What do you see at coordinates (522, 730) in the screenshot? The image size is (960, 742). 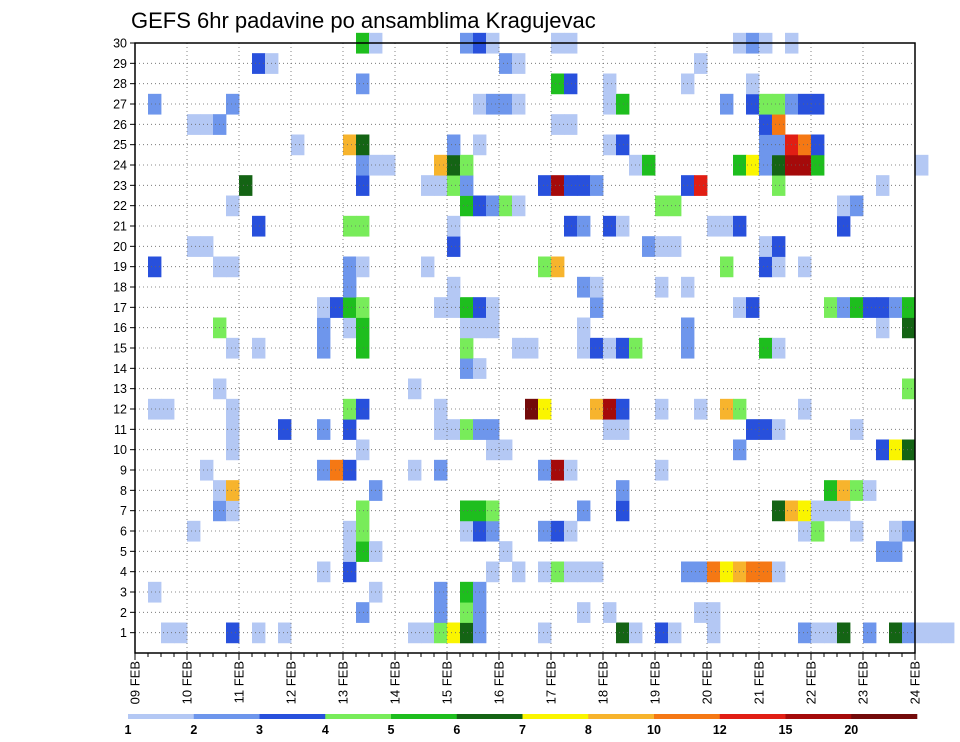 I see `legend-label: 7` at bounding box center [522, 730].